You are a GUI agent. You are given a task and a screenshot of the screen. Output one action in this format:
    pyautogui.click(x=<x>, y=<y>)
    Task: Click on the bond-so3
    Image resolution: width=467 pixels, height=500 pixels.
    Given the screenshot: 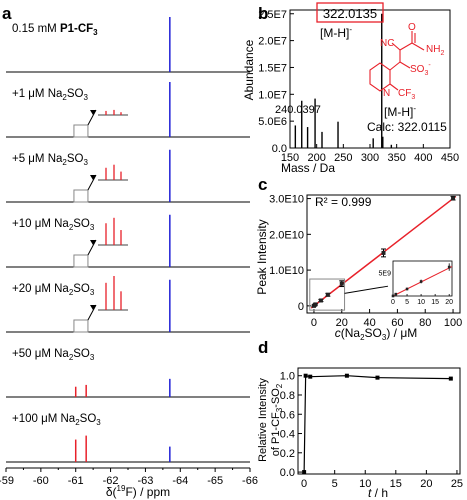 What is the action you would take?
    pyautogui.click(x=405, y=65)
    